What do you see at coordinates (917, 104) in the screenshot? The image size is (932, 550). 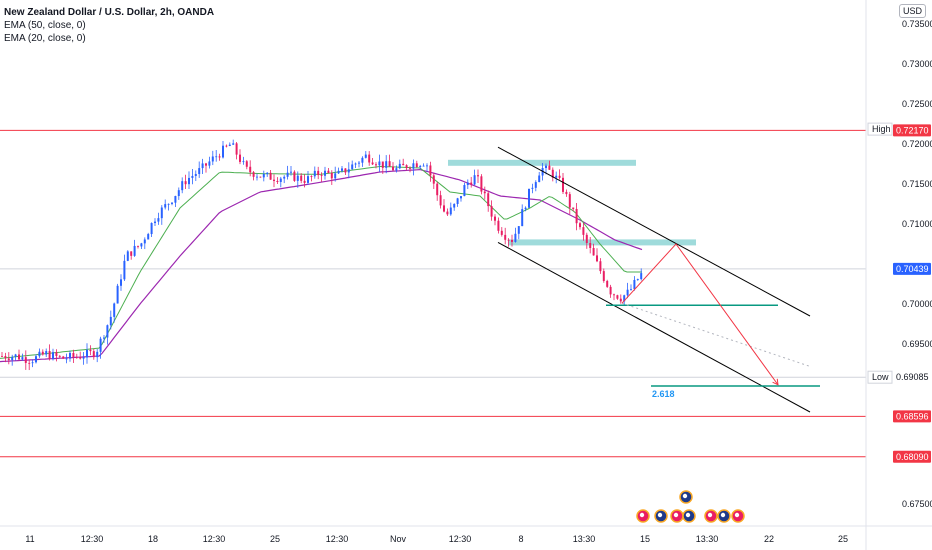 I see `y-tick-label: 0.72500` at bounding box center [917, 104].